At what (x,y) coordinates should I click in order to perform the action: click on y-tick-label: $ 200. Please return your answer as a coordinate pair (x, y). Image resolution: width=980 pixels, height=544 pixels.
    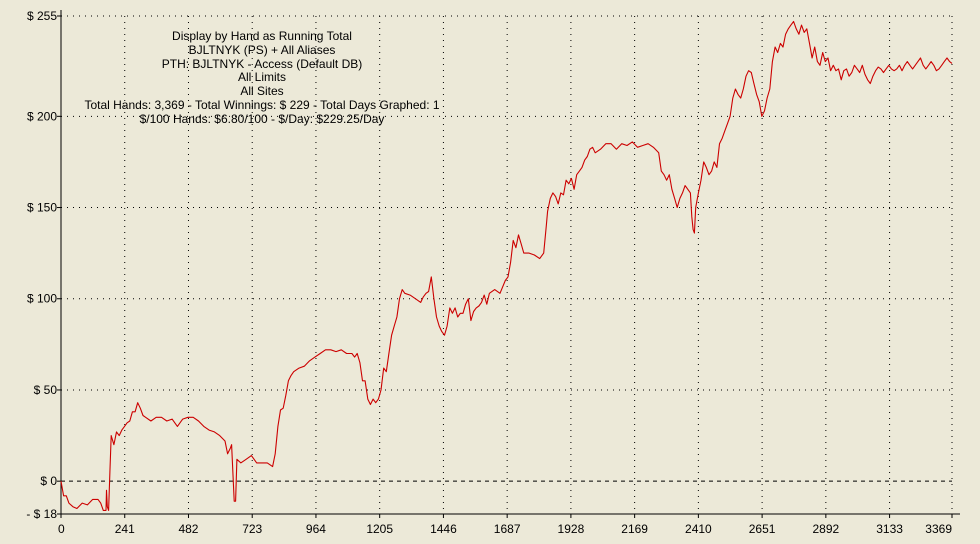
    Looking at the image, I should click on (42, 116).